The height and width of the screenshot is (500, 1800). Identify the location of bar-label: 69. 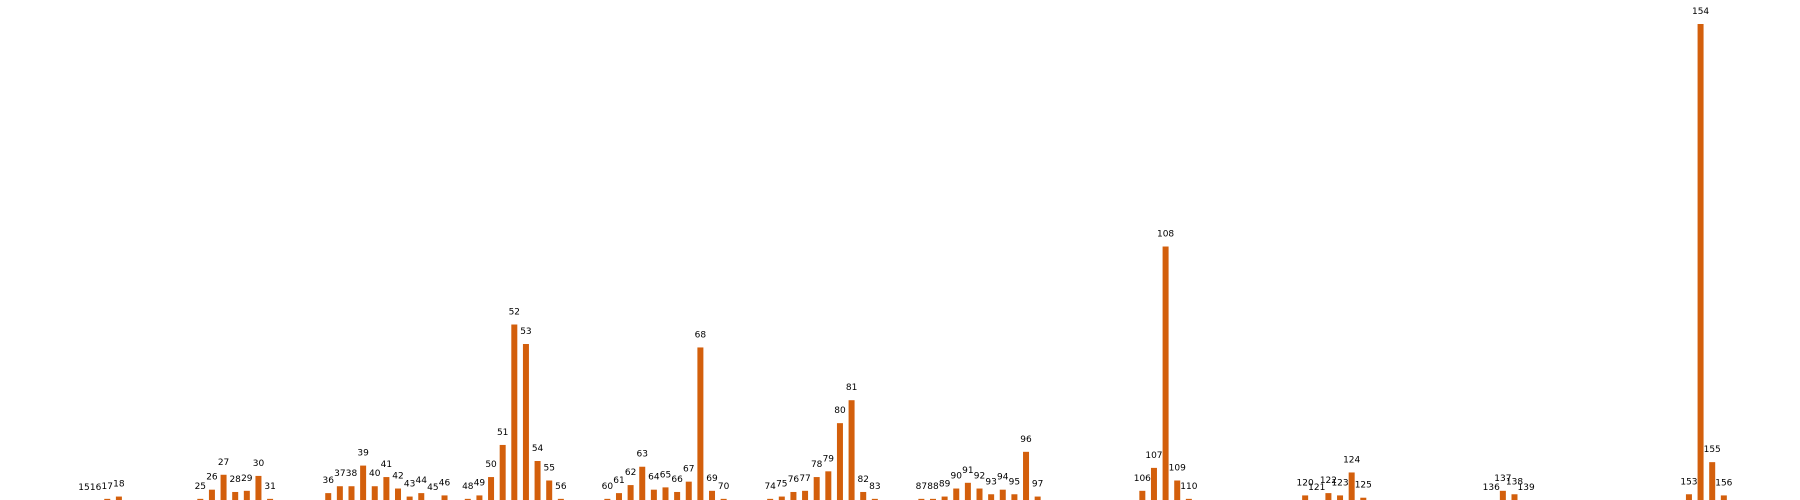
(712, 479).